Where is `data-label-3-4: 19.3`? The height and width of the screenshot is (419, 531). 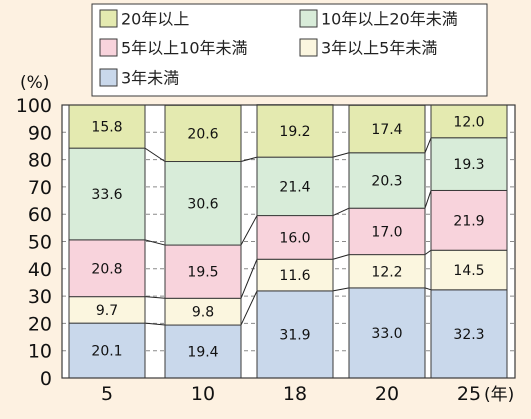 data-label-3-4: 19.3 is located at coordinates (468, 165).